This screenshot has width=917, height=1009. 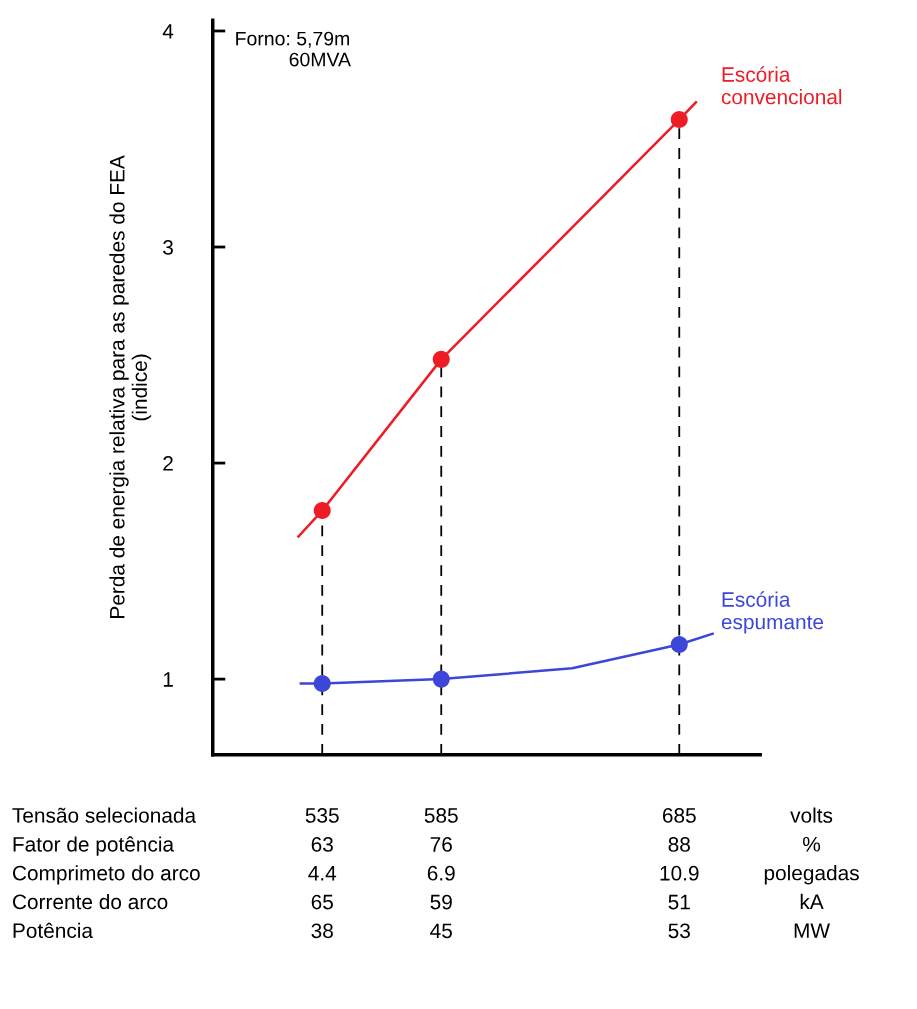 What do you see at coordinates (679, 815) in the screenshot?
I see `x-tick-label: 685` at bounding box center [679, 815].